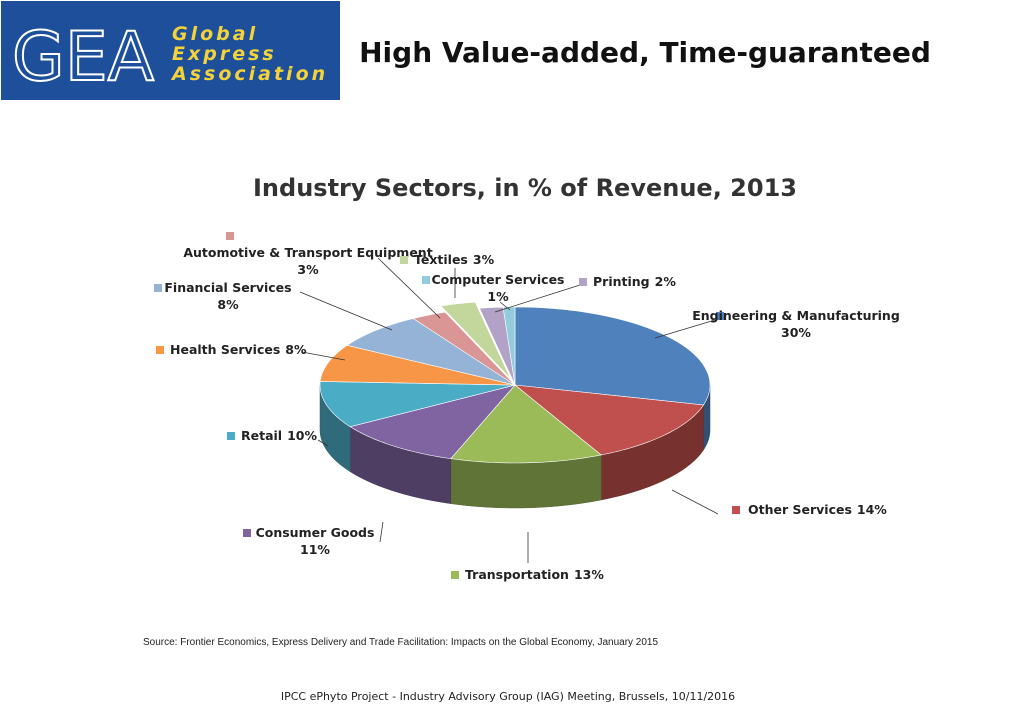 The height and width of the screenshot is (709, 1024). I want to click on category-label: Engineering & Manufacturing, so click(796, 315).